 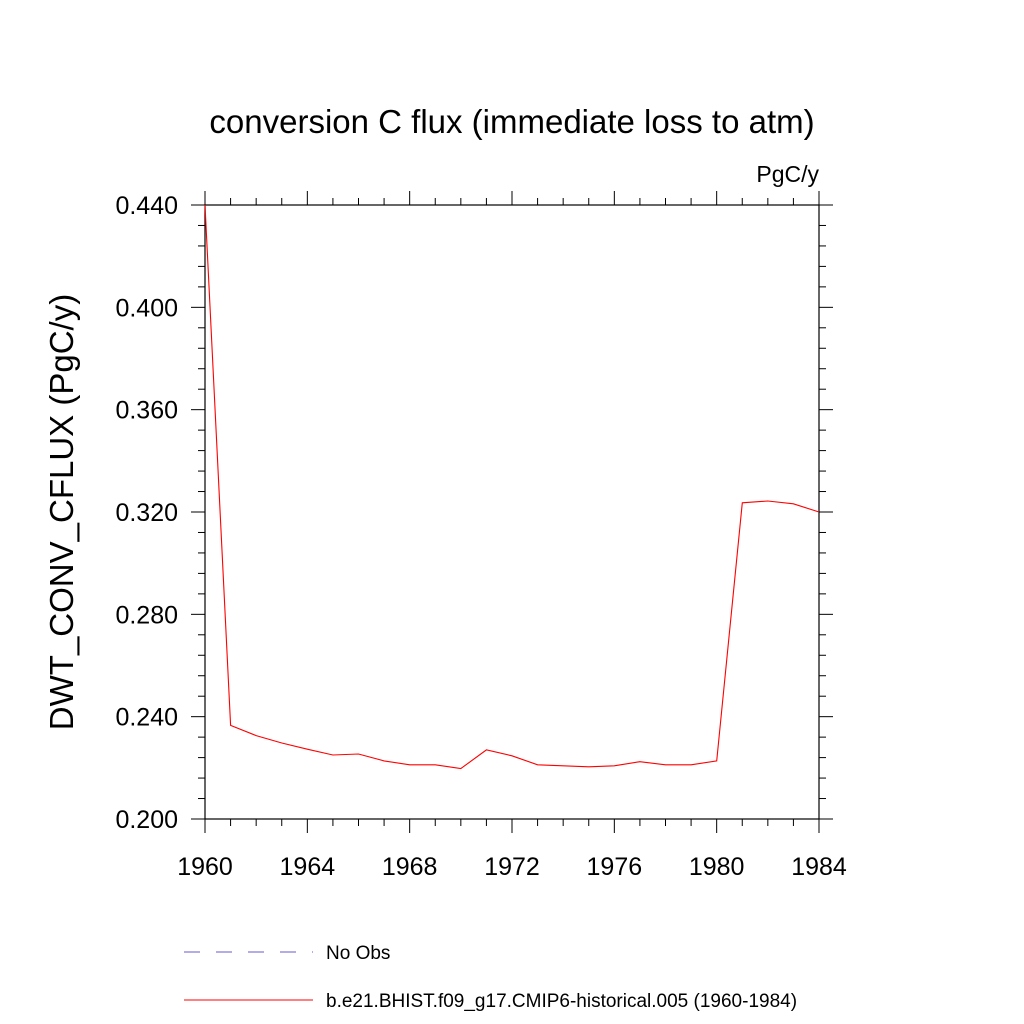 What do you see at coordinates (146, 206) in the screenshot?
I see `y-tick-label: 0.440` at bounding box center [146, 206].